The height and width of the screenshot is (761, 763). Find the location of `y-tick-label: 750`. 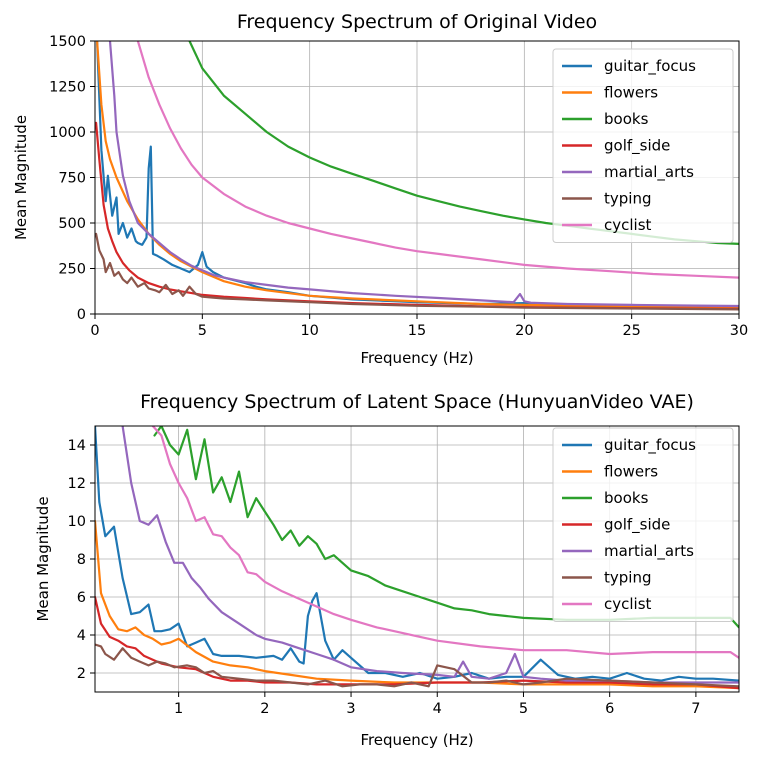

y-tick-label: 750 is located at coordinates (72, 179).